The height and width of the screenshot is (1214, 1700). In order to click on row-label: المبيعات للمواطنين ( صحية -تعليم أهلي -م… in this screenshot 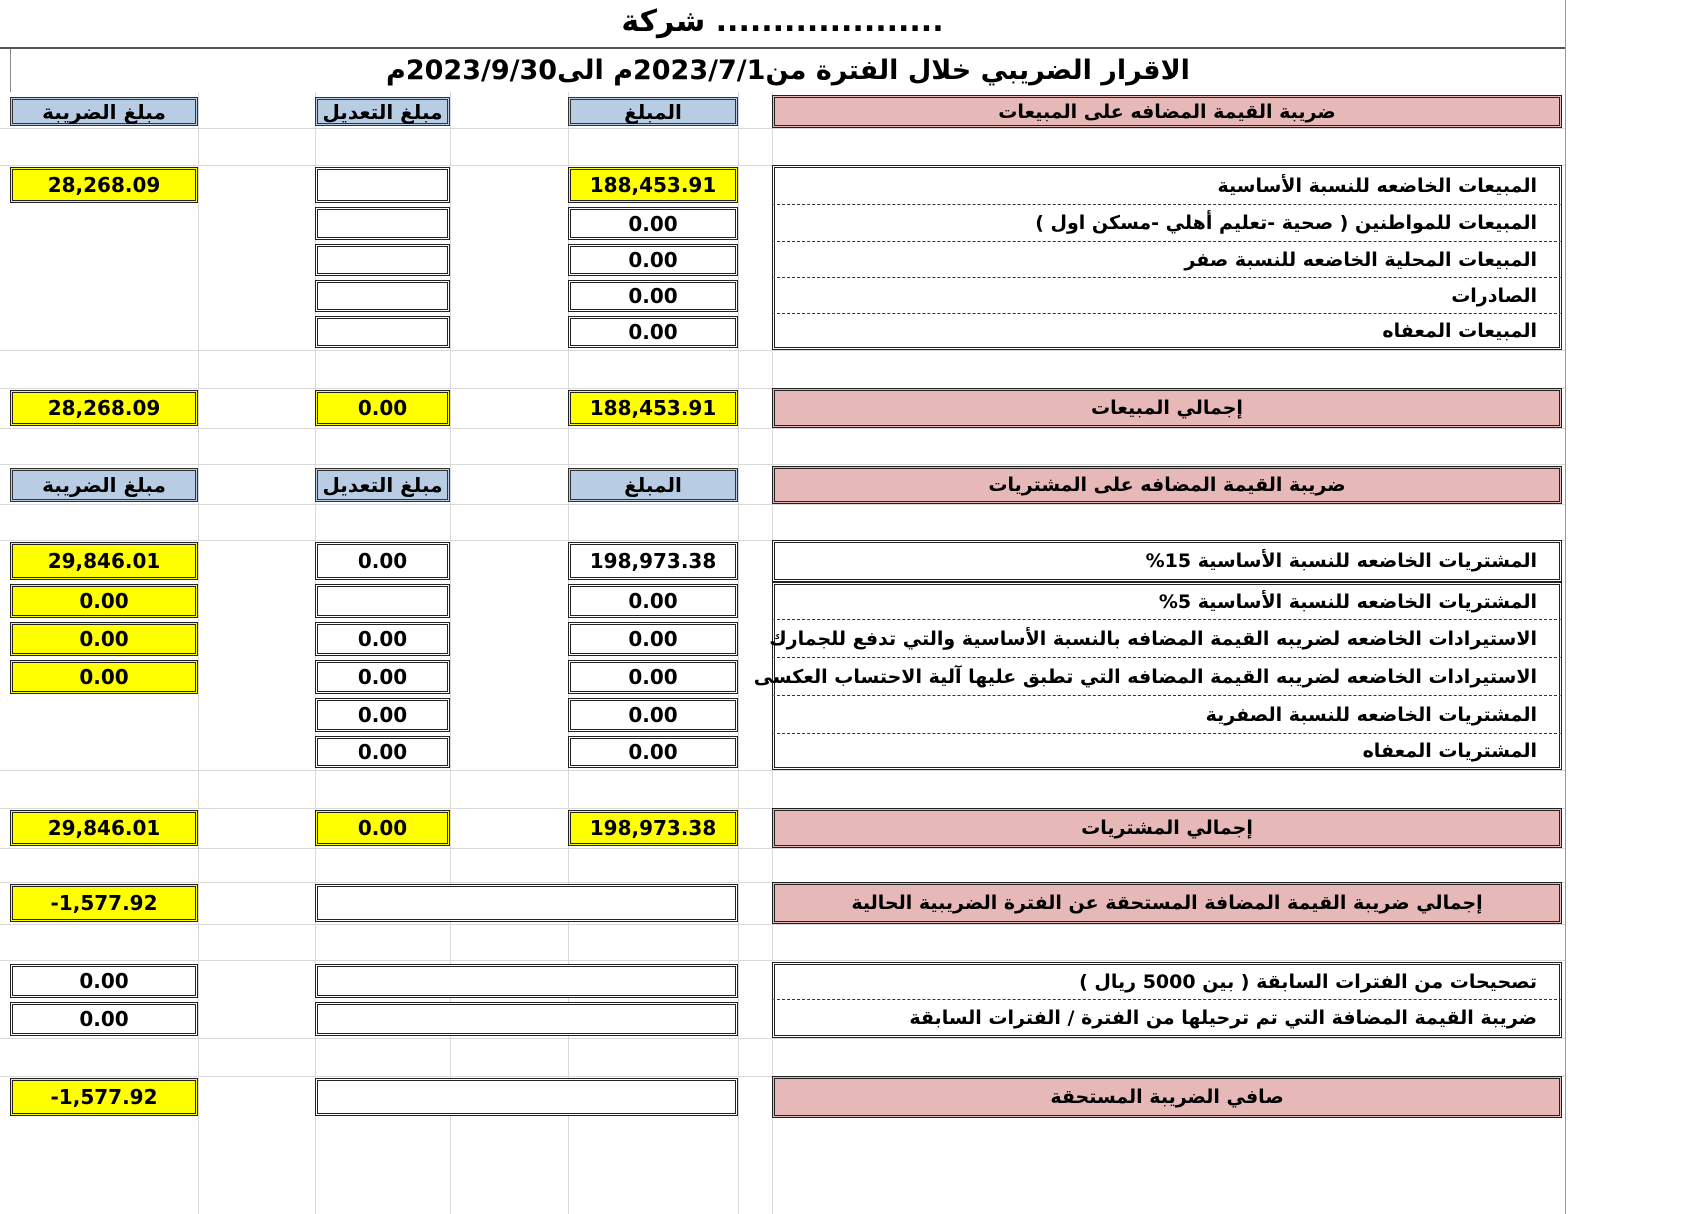, I will do `click(1167, 223)`.